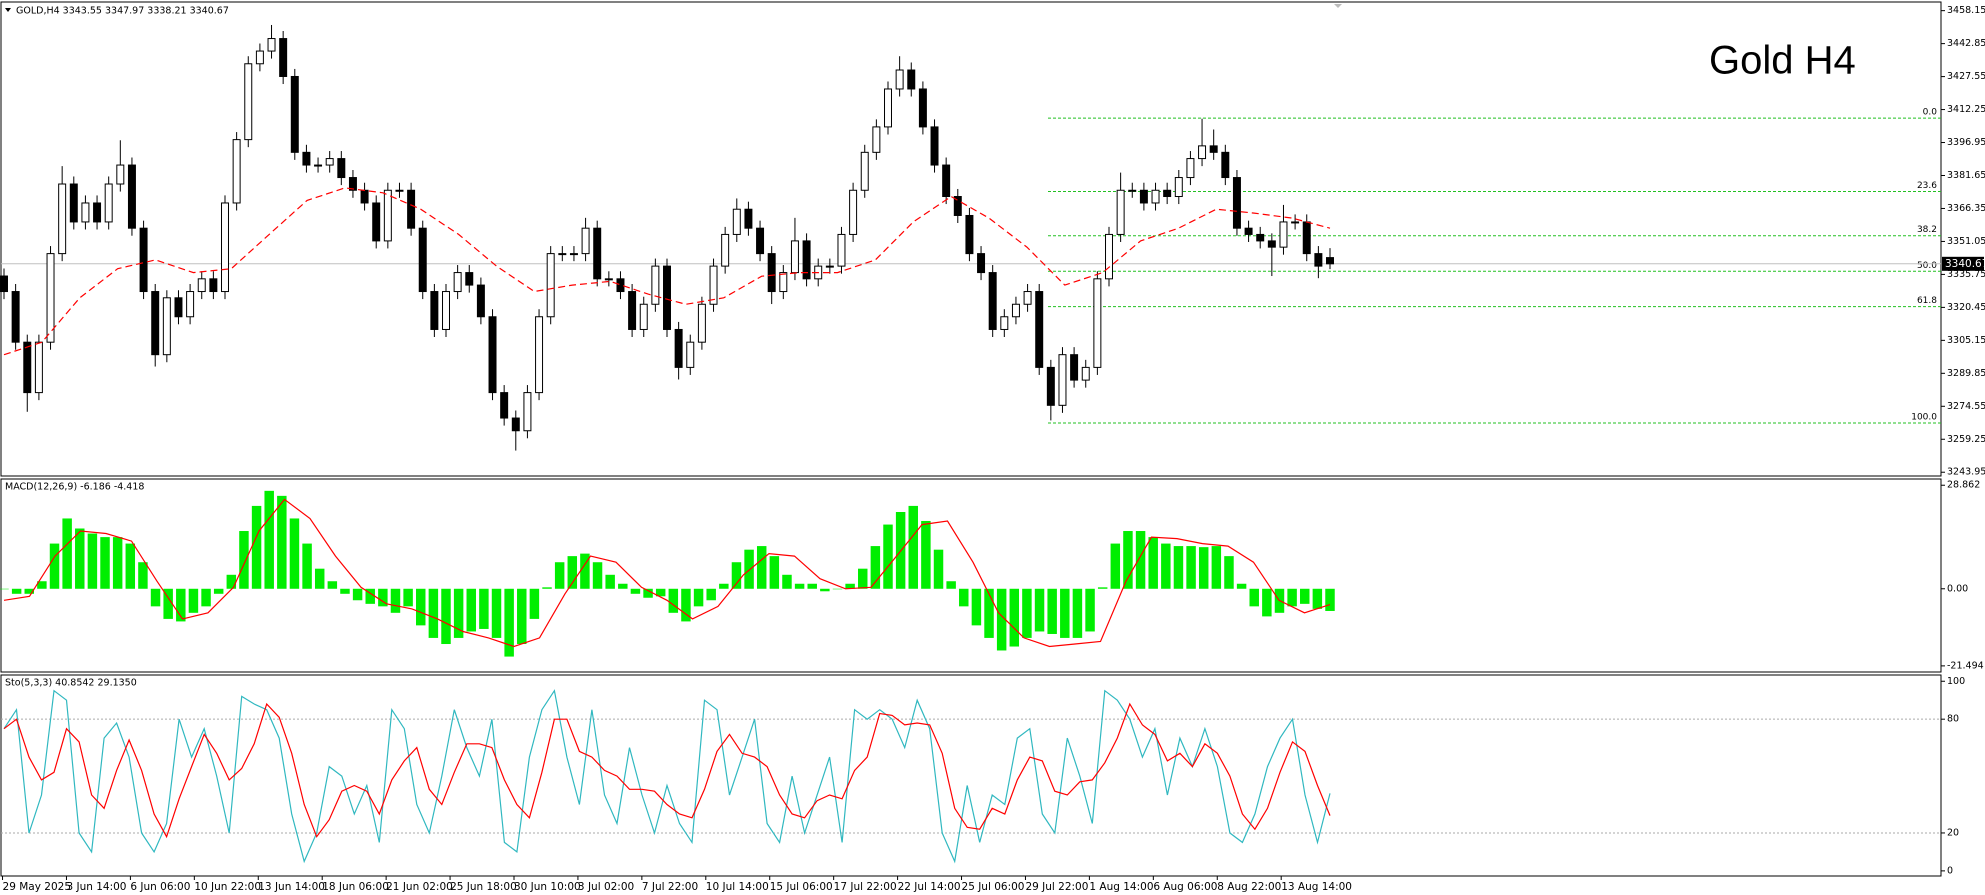 The image size is (1985, 895). I want to click on x-tick-label: 17 Jul 22:00, so click(865, 887).